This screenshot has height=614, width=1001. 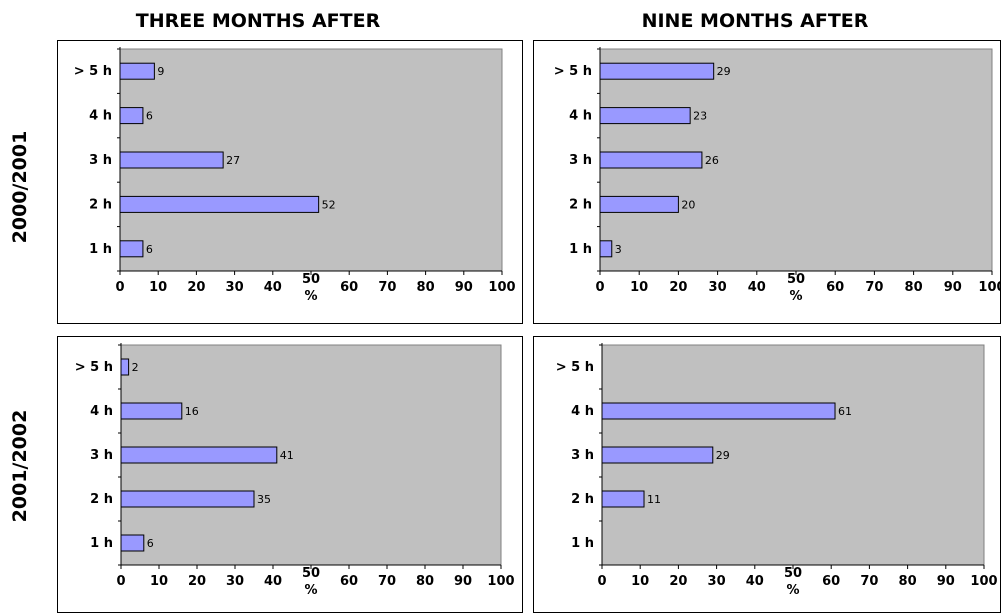 What do you see at coordinates (329, 204) in the screenshot?
I see `value-label-2-h: 52` at bounding box center [329, 204].